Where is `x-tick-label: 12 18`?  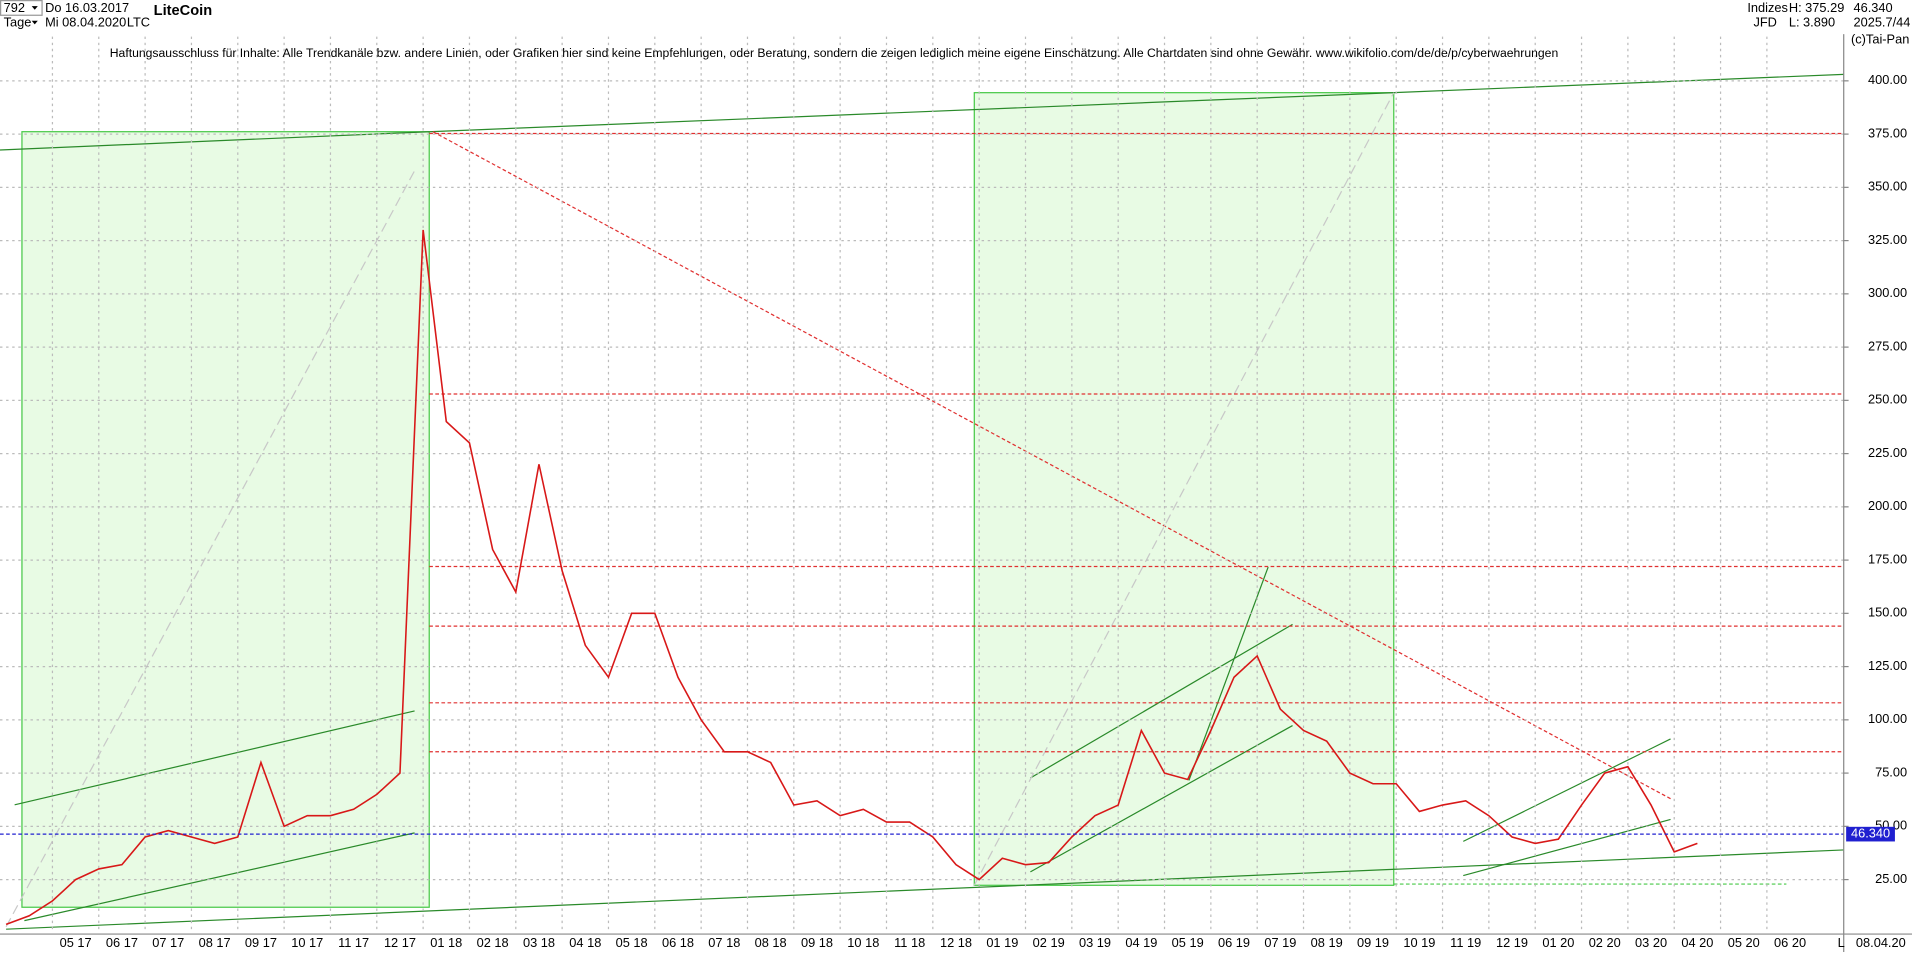 x-tick-label: 12 18 is located at coordinates (956, 942).